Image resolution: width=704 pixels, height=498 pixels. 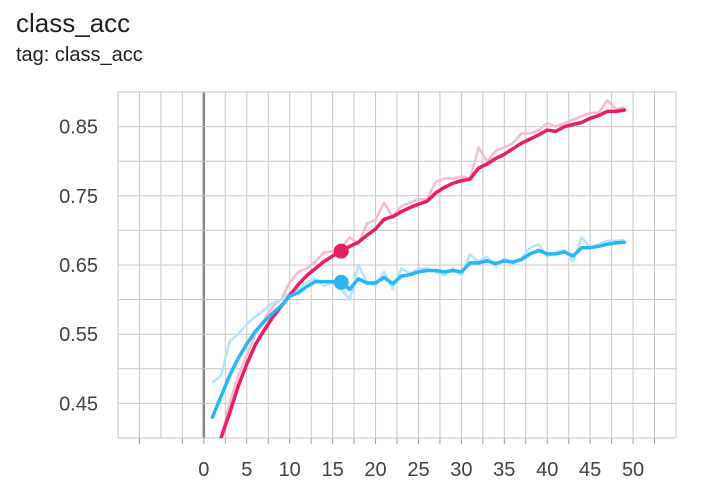 I want to click on y-tick-label: 0.55, so click(x=78, y=335).